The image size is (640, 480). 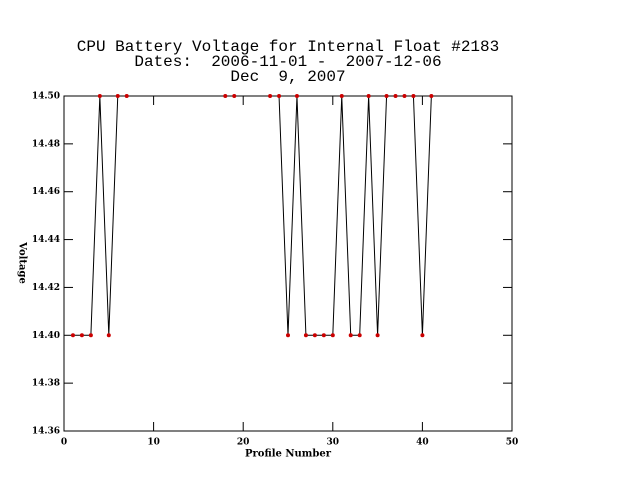 What do you see at coordinates (422, 443) in the screenshot?
I see `x-tick-label: 40` at bounding box center [422, 443].